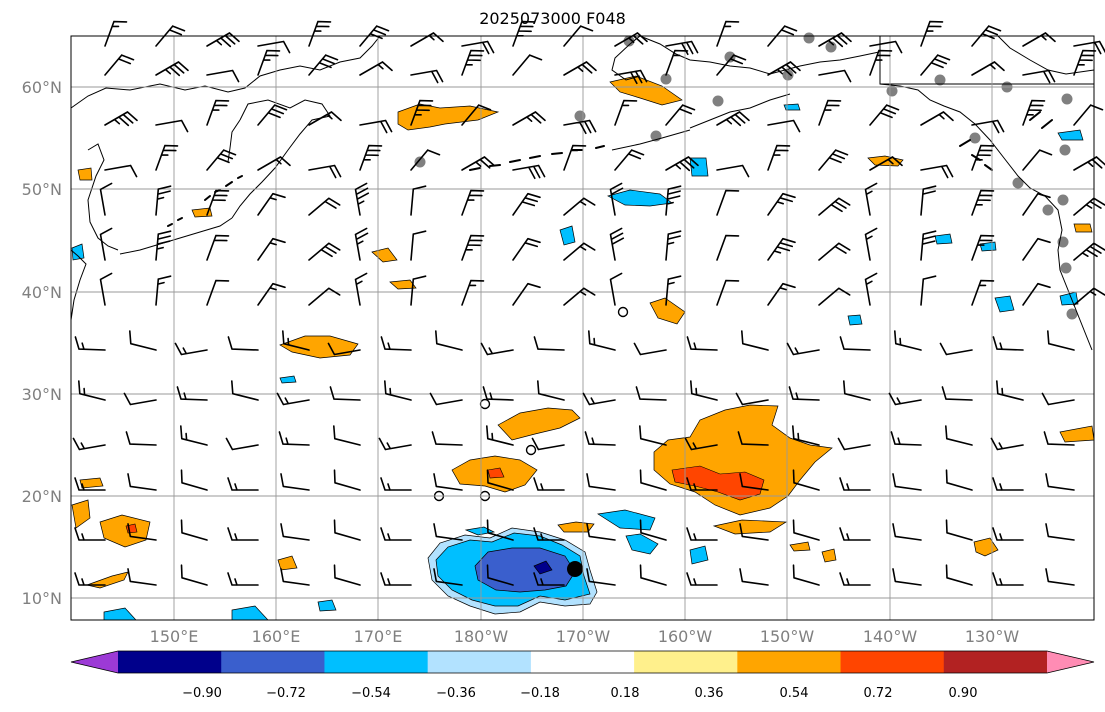  I want to click on colorbar, so click(582, 662).